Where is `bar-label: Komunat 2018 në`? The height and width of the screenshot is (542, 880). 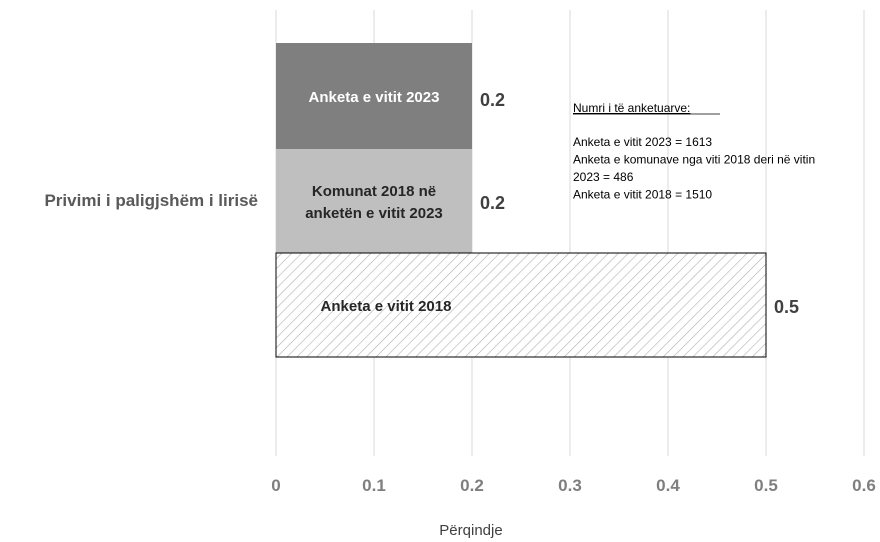
bar-label: Komunat 2018 në is located at coordinates (374, 191).